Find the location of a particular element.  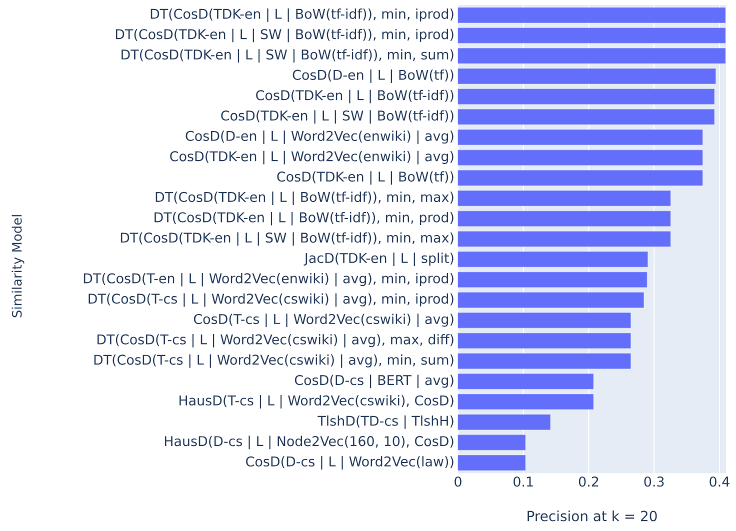

x-tick-label: 0.2 is located at coordinates (588, 481).